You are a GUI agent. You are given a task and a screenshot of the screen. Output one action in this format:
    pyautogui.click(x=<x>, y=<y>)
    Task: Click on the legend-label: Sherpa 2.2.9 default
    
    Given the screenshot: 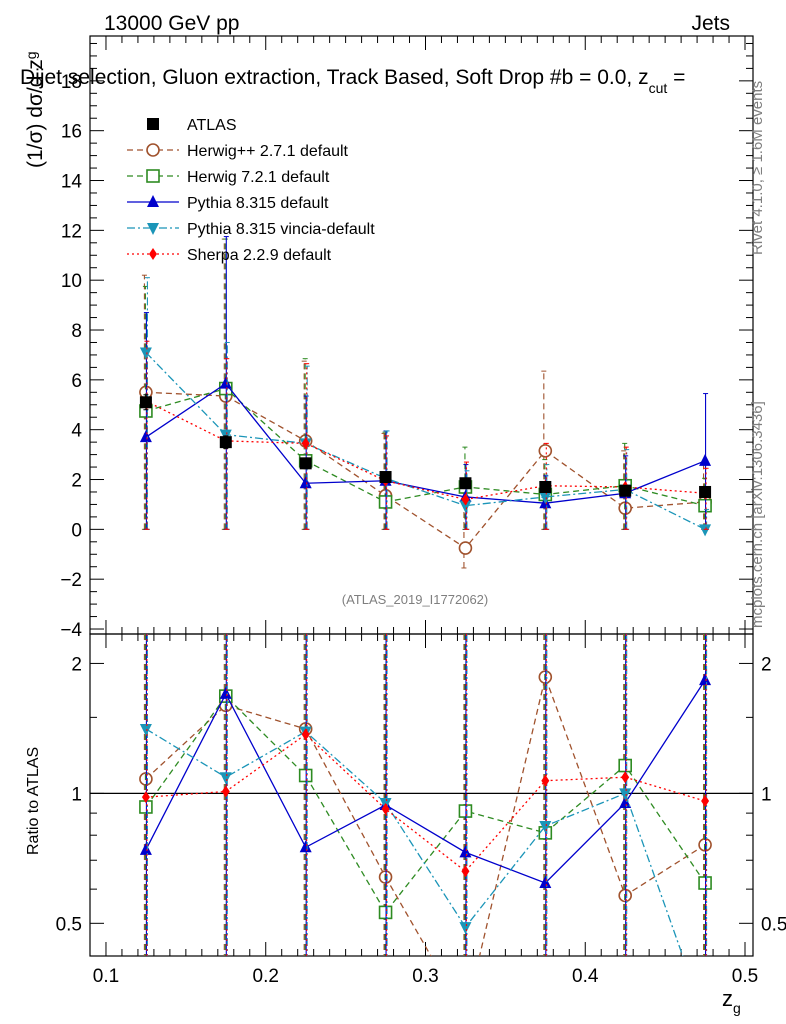 What is the action you would take?
    pyautogui.click(x=259, y=255)
    